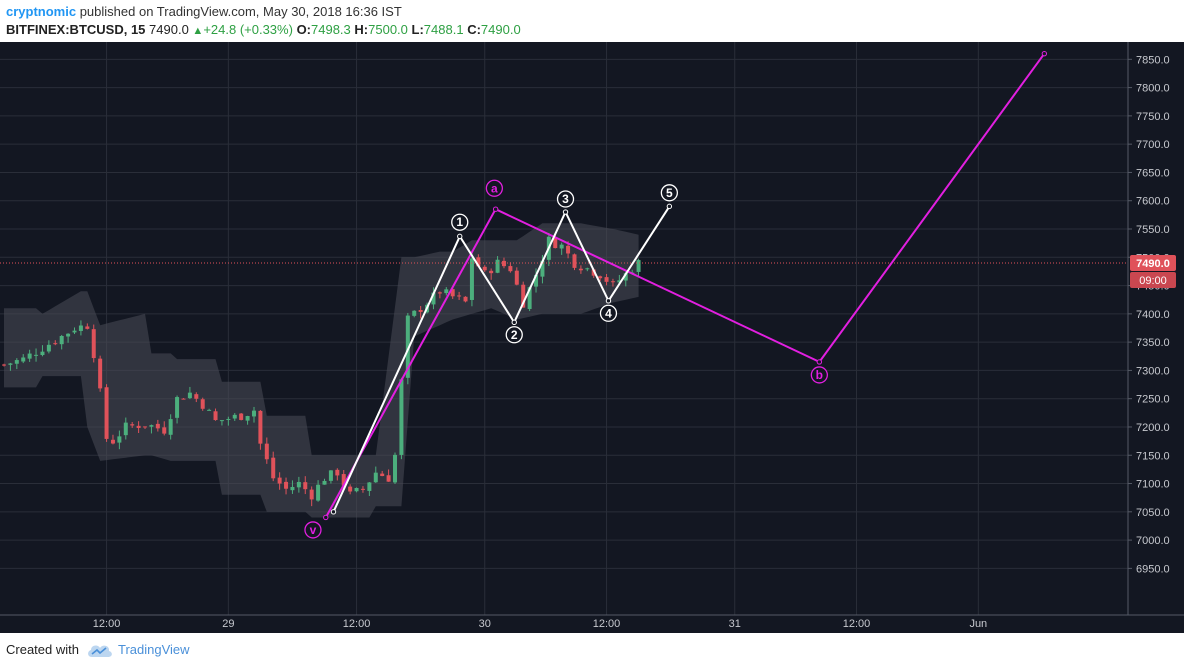  What do you see at coordinates (417, 29) in the screenshot?
I see `low-label: L:` at bounding box center [417, 29].